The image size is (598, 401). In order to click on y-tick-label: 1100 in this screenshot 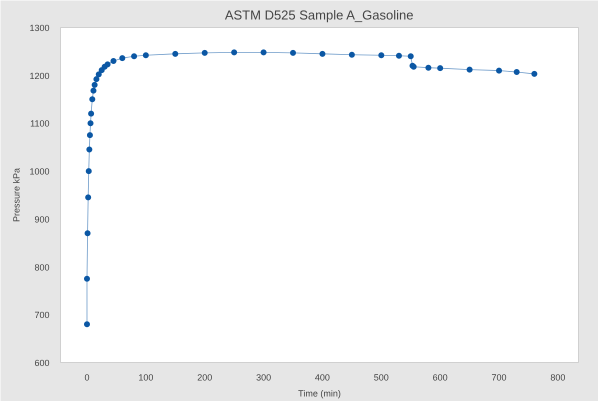, I will do `click(40, 123)`.